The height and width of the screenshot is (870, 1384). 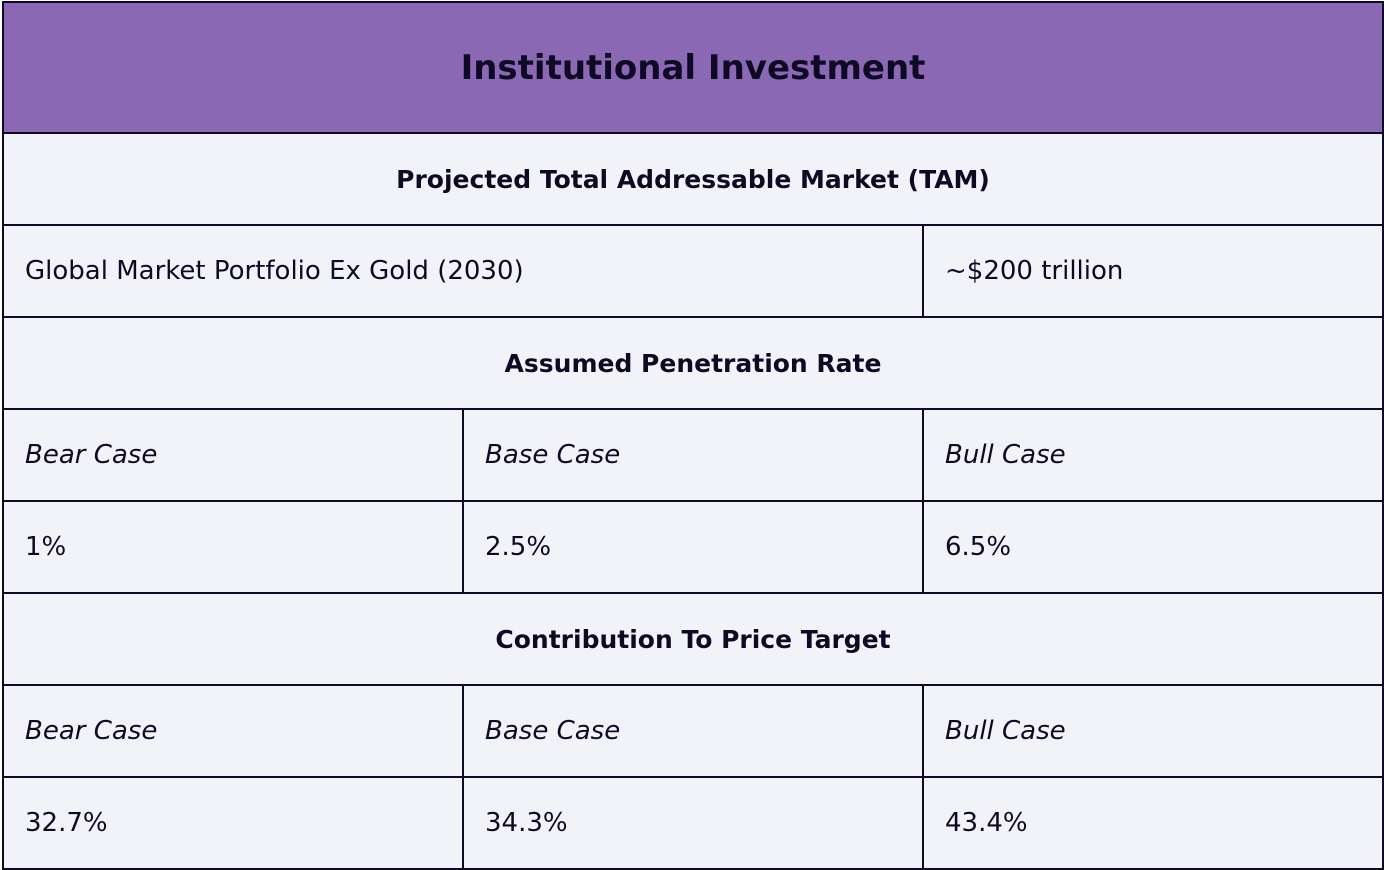 I want to click on tam-heading: Projected Total Addressable Market (TAM), so click(x=692, y=179).